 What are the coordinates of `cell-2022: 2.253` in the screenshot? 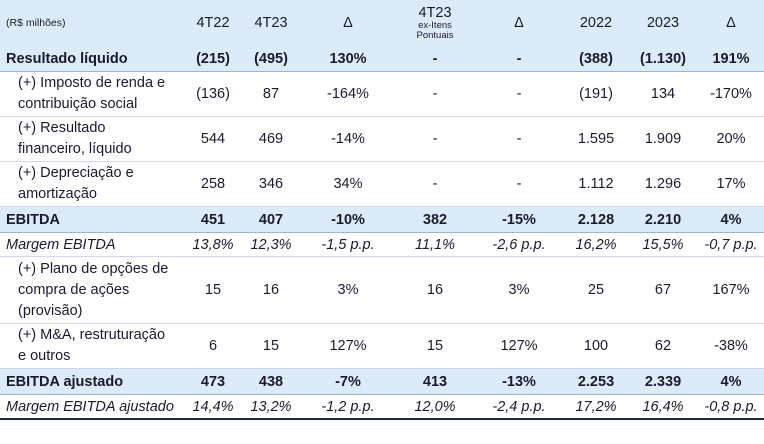 It's located at (596, 381).